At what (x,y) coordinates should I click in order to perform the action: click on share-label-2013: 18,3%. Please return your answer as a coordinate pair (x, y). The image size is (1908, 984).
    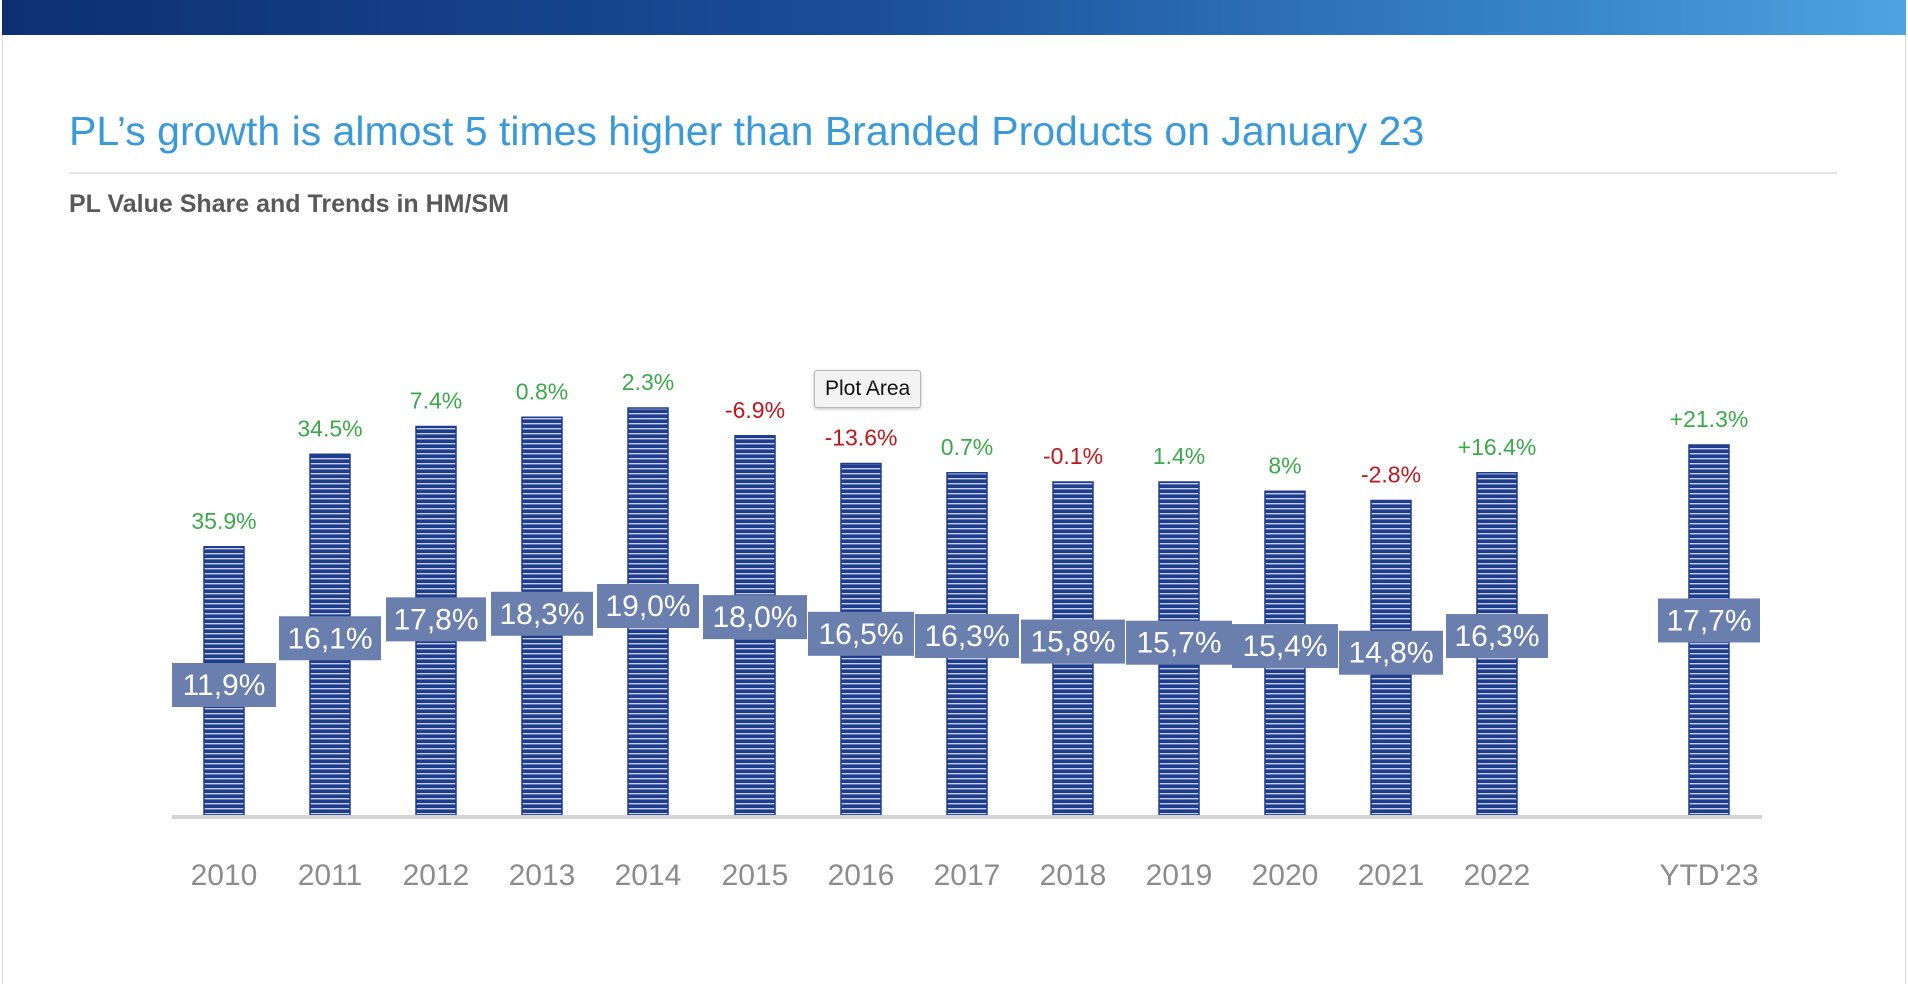
    Looking at the image, I should click on (542, 613).